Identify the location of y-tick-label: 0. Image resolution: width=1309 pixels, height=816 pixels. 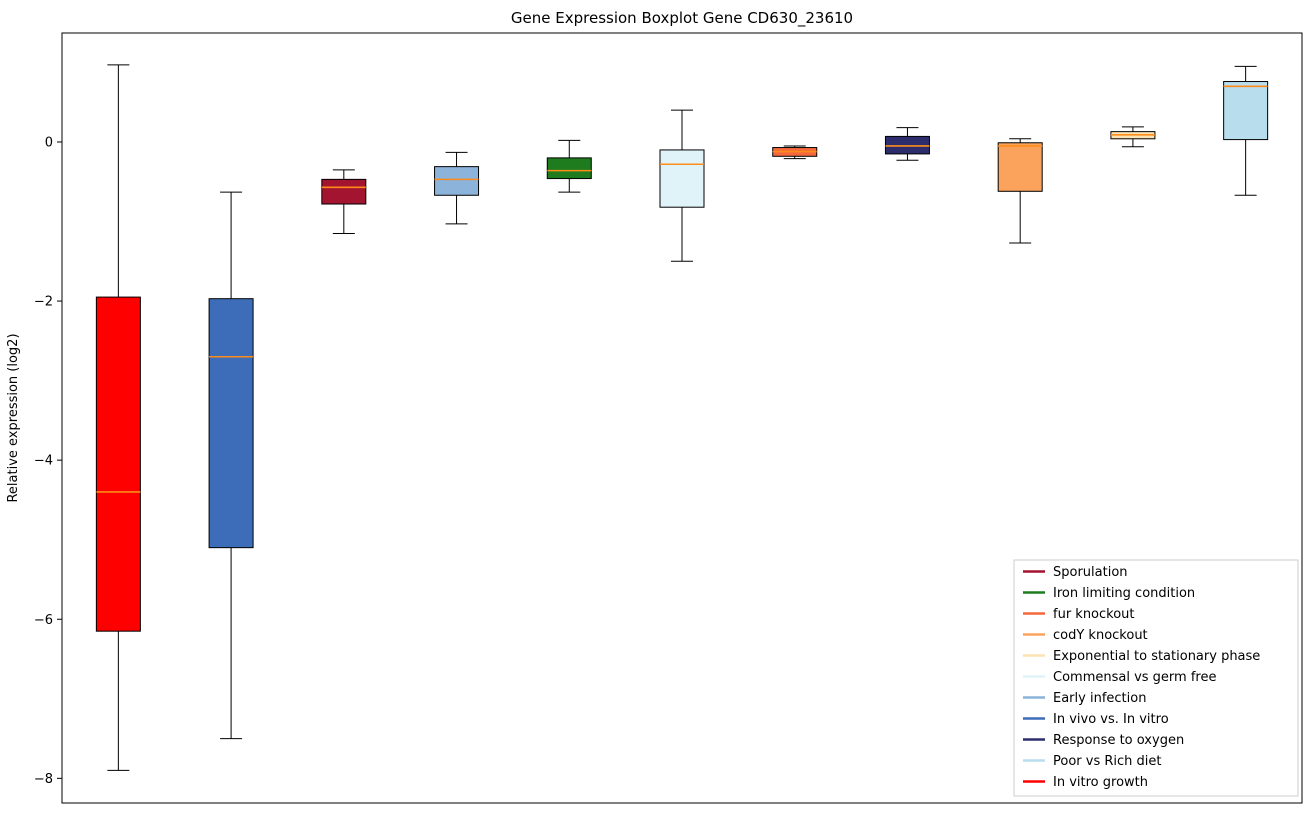
(49, 142).